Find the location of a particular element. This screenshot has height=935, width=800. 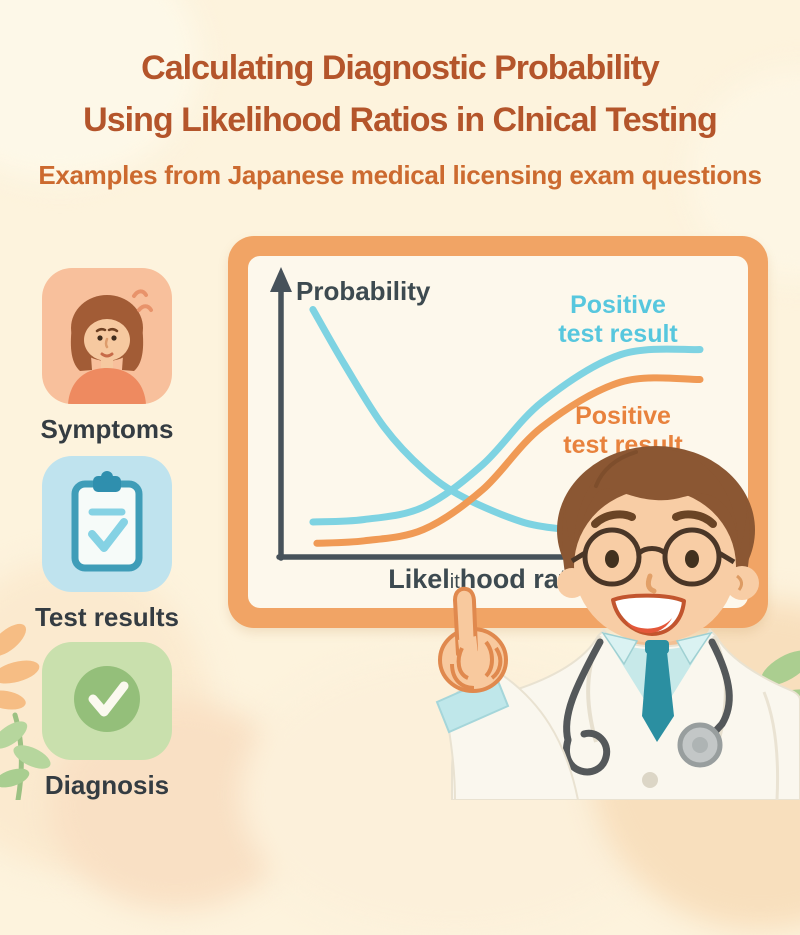

clipboard-check-icon is located at coordinates (107, 521).